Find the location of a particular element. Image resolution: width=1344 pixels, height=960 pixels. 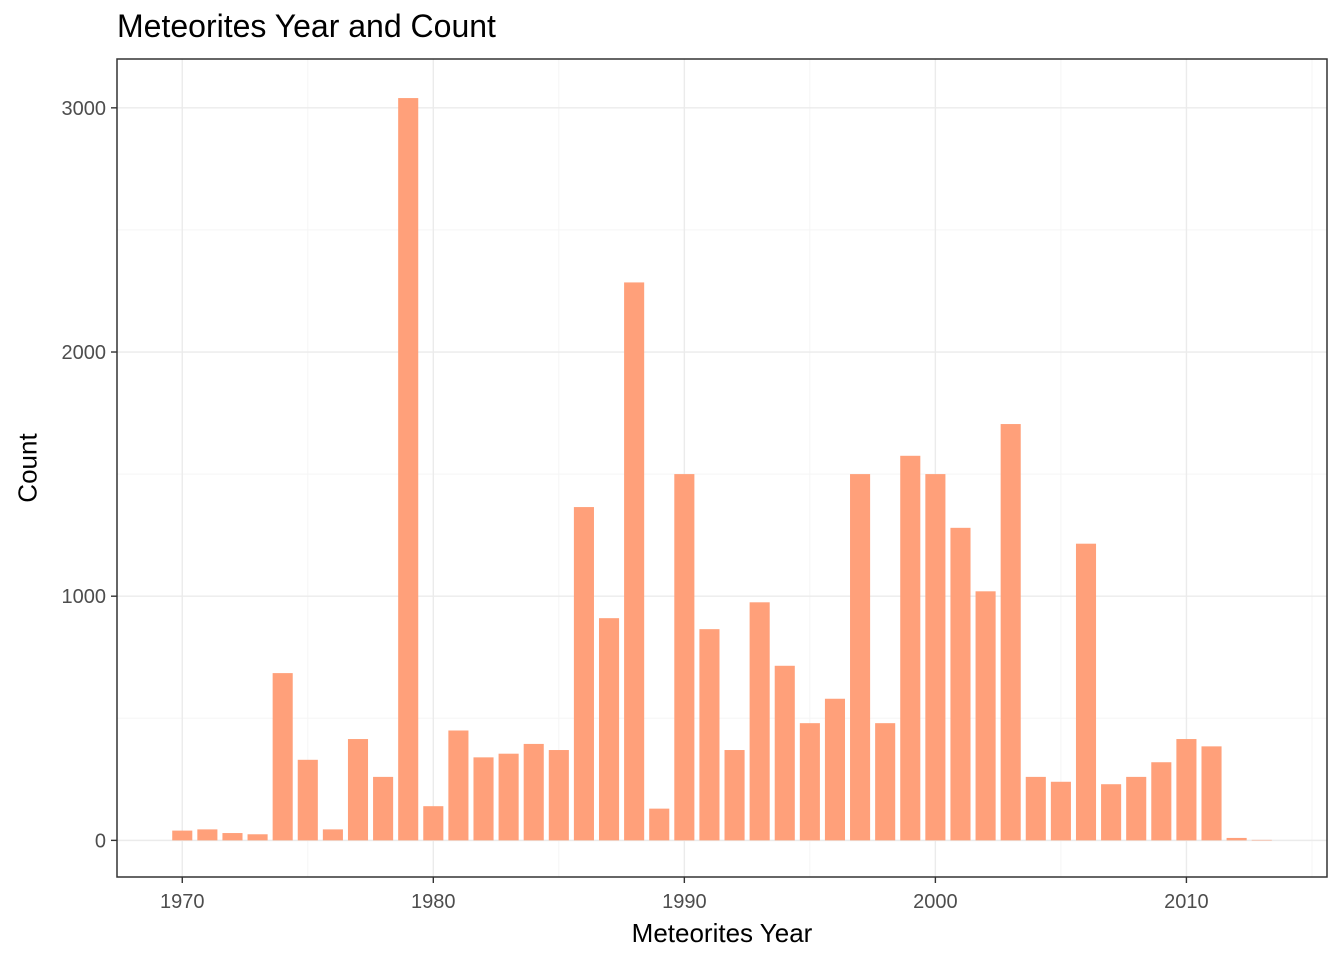

bar-1982 is located at coordinates (483, 799).